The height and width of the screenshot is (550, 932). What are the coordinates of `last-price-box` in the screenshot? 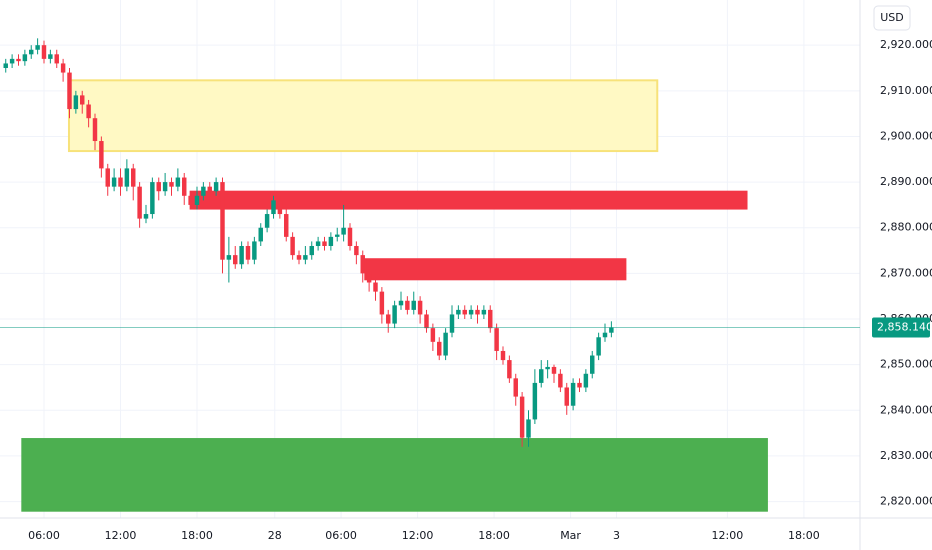 It's located at (901, 327).